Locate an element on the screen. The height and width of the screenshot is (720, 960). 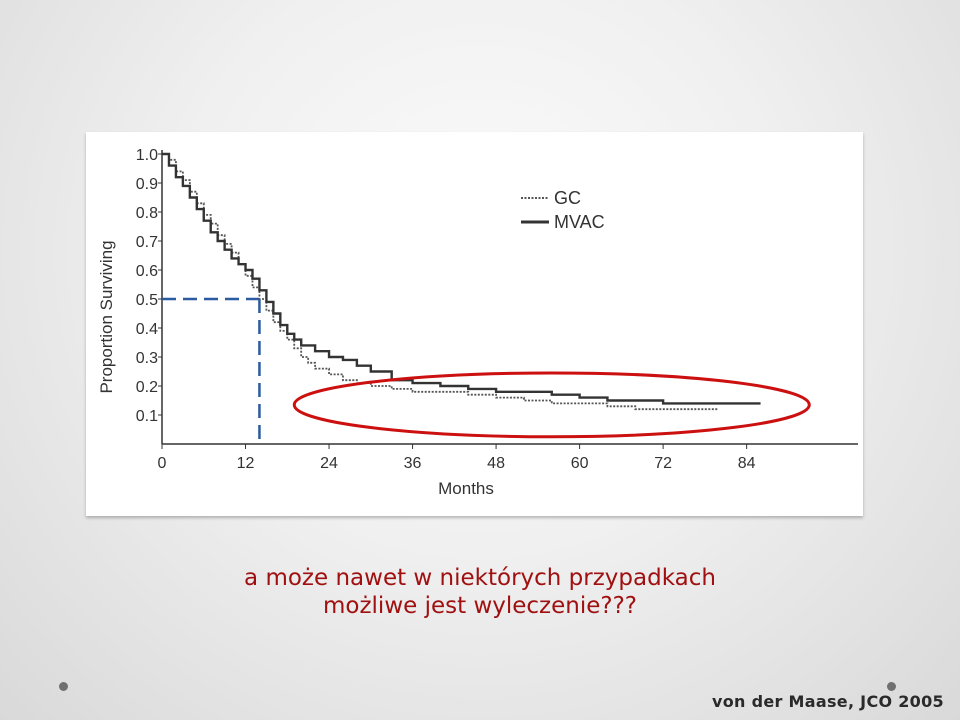
y-tick-label: 0.5 is located at coordinates (147, 300).